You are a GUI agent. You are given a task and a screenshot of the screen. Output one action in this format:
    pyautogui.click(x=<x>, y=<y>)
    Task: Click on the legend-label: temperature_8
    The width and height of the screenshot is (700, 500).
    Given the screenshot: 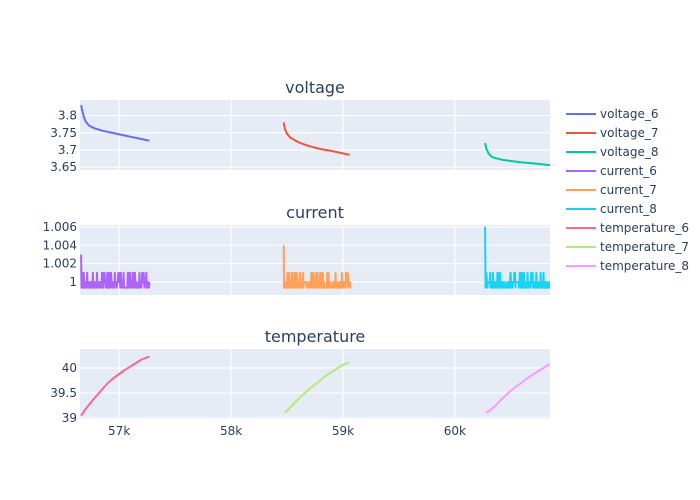 What is the action you would take?
    pyautogui.click(x=644, y=266)
    